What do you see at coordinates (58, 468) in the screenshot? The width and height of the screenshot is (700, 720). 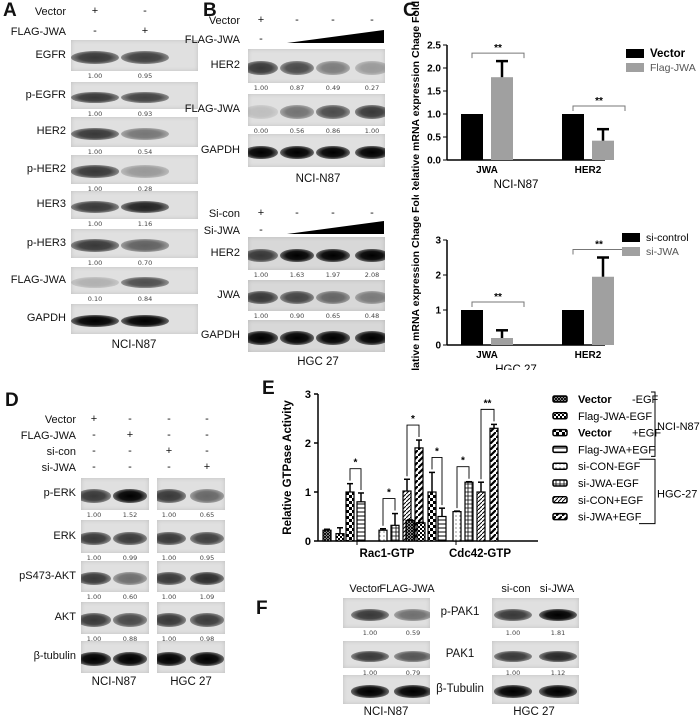 I see `condition-label: si-JWA` at bounding box center [58, 468].